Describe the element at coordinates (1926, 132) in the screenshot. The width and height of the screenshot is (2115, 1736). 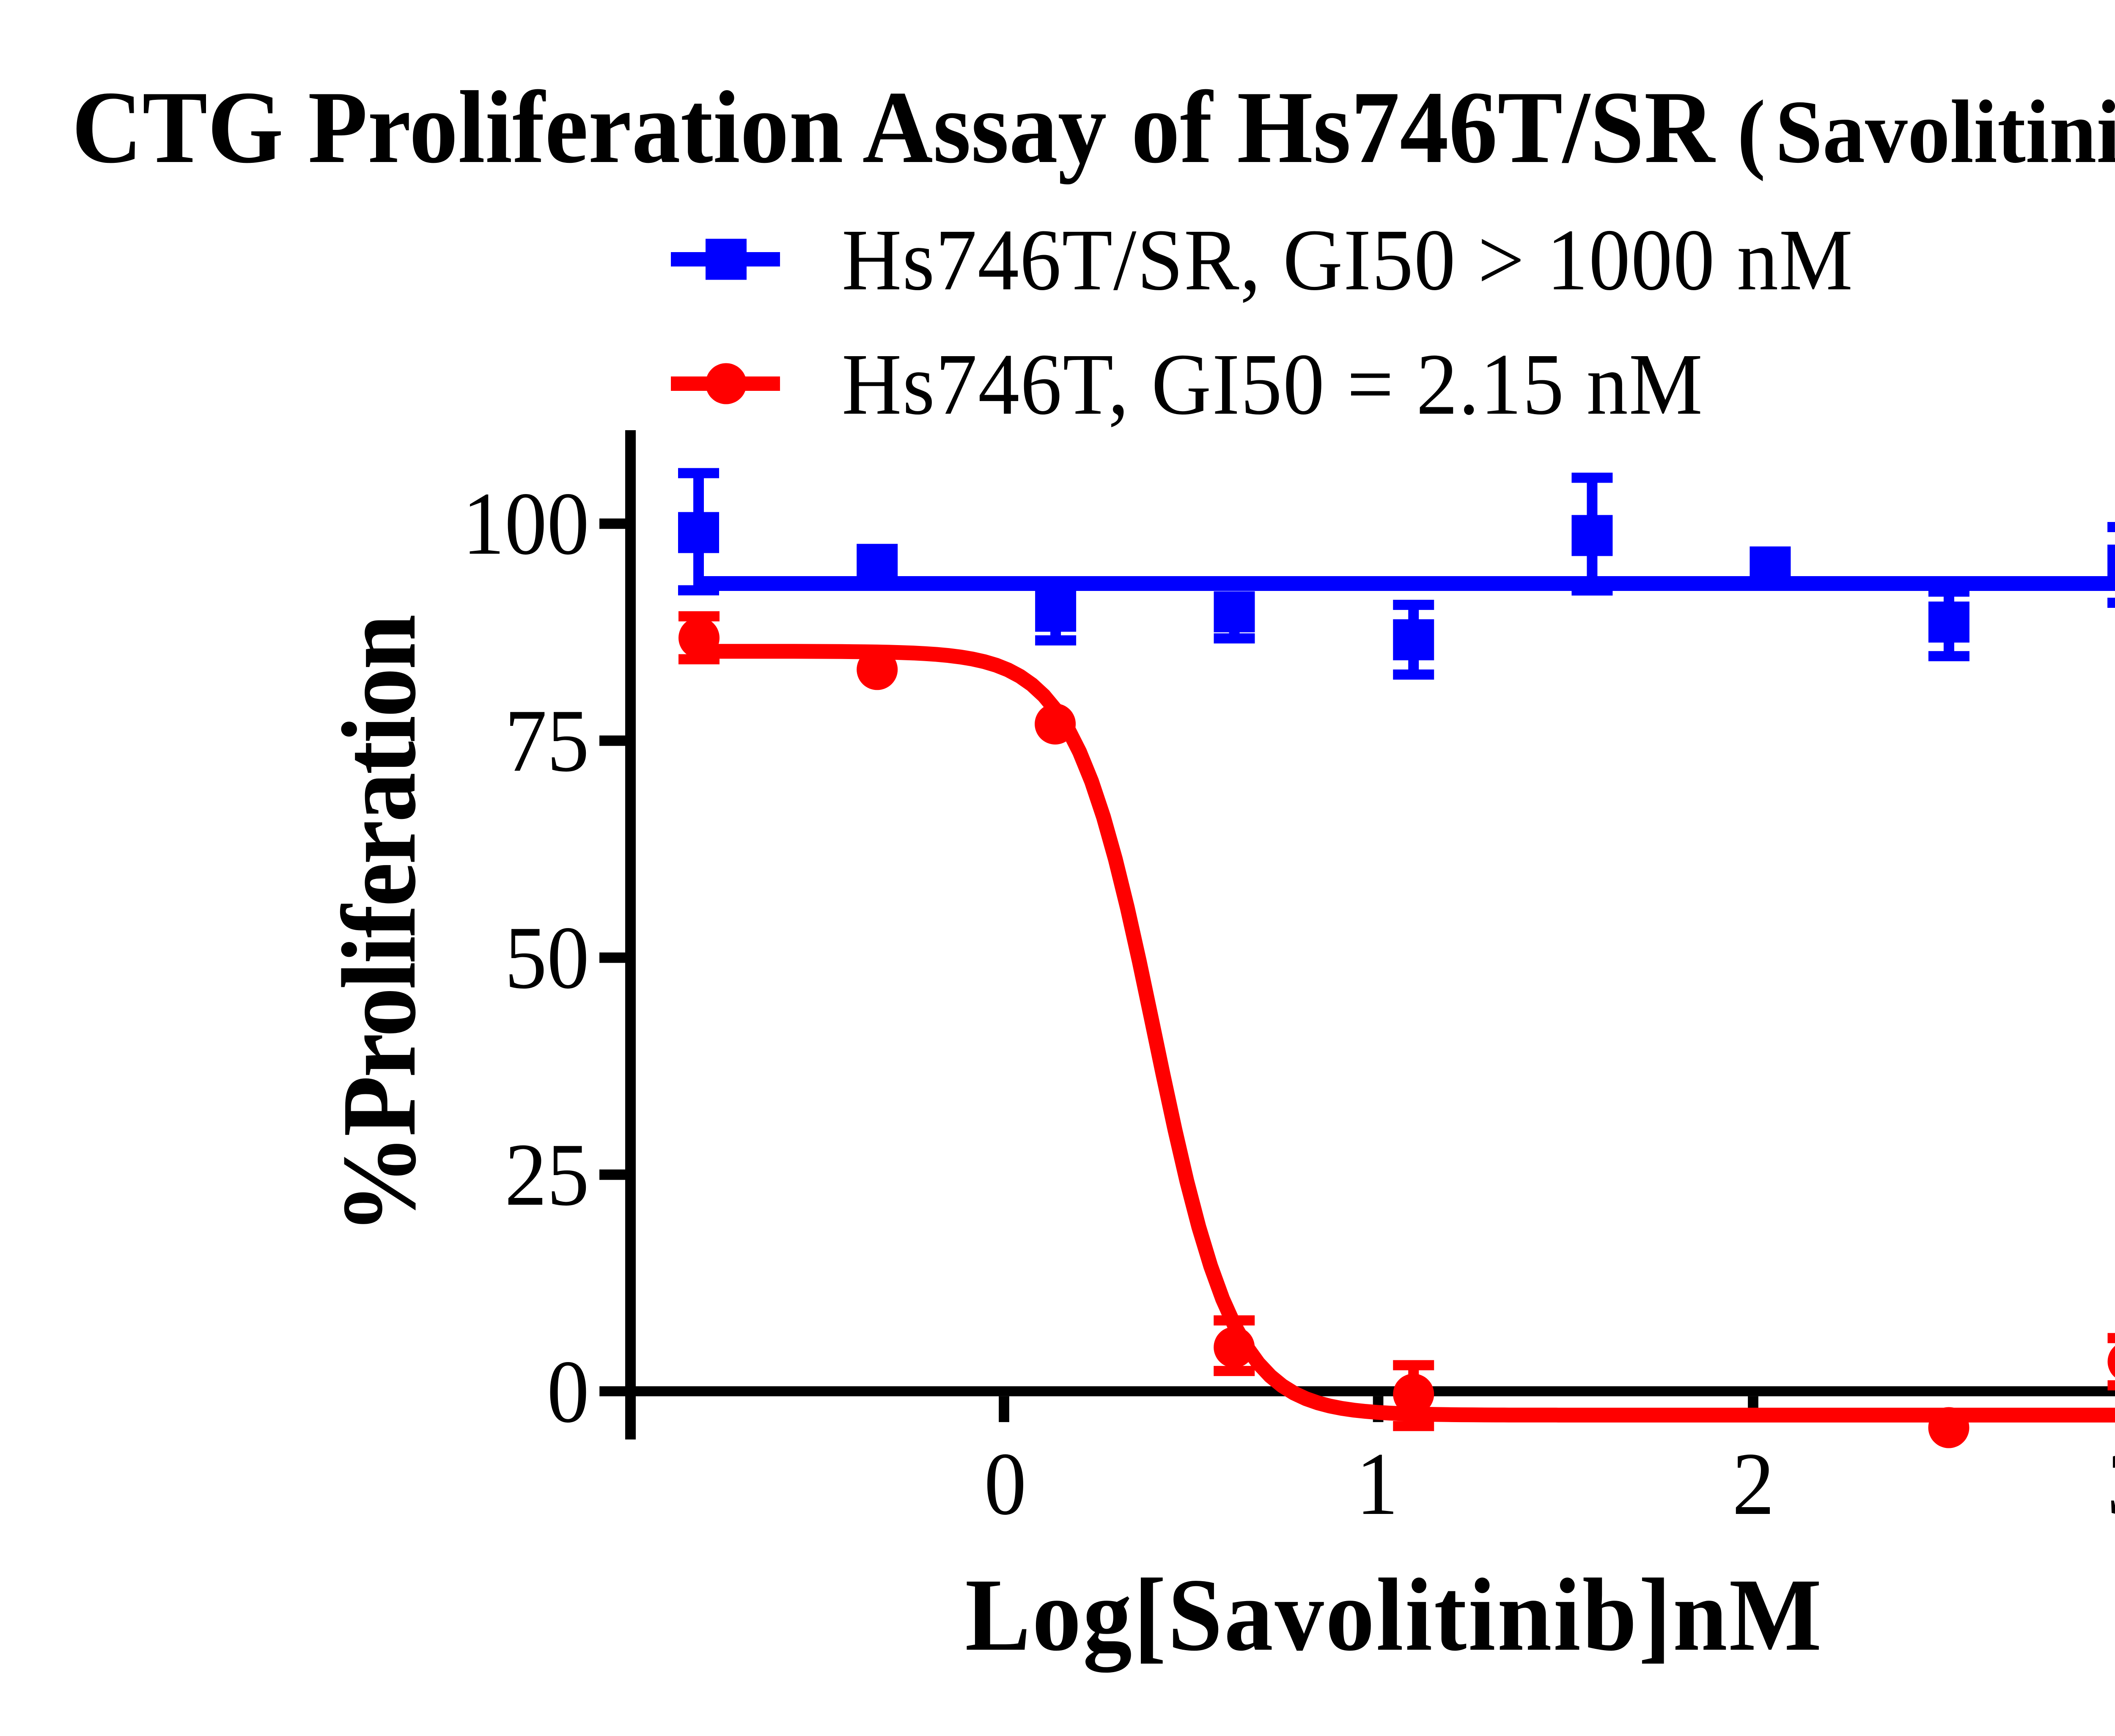
I see `svg-text: (Savolitinib Resistant)` at that location.